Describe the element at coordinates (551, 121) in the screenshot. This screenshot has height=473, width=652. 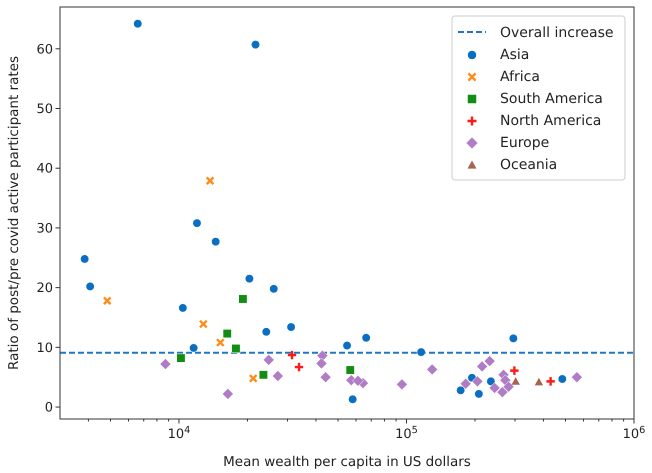
I see `legend-label: North America` at that location.